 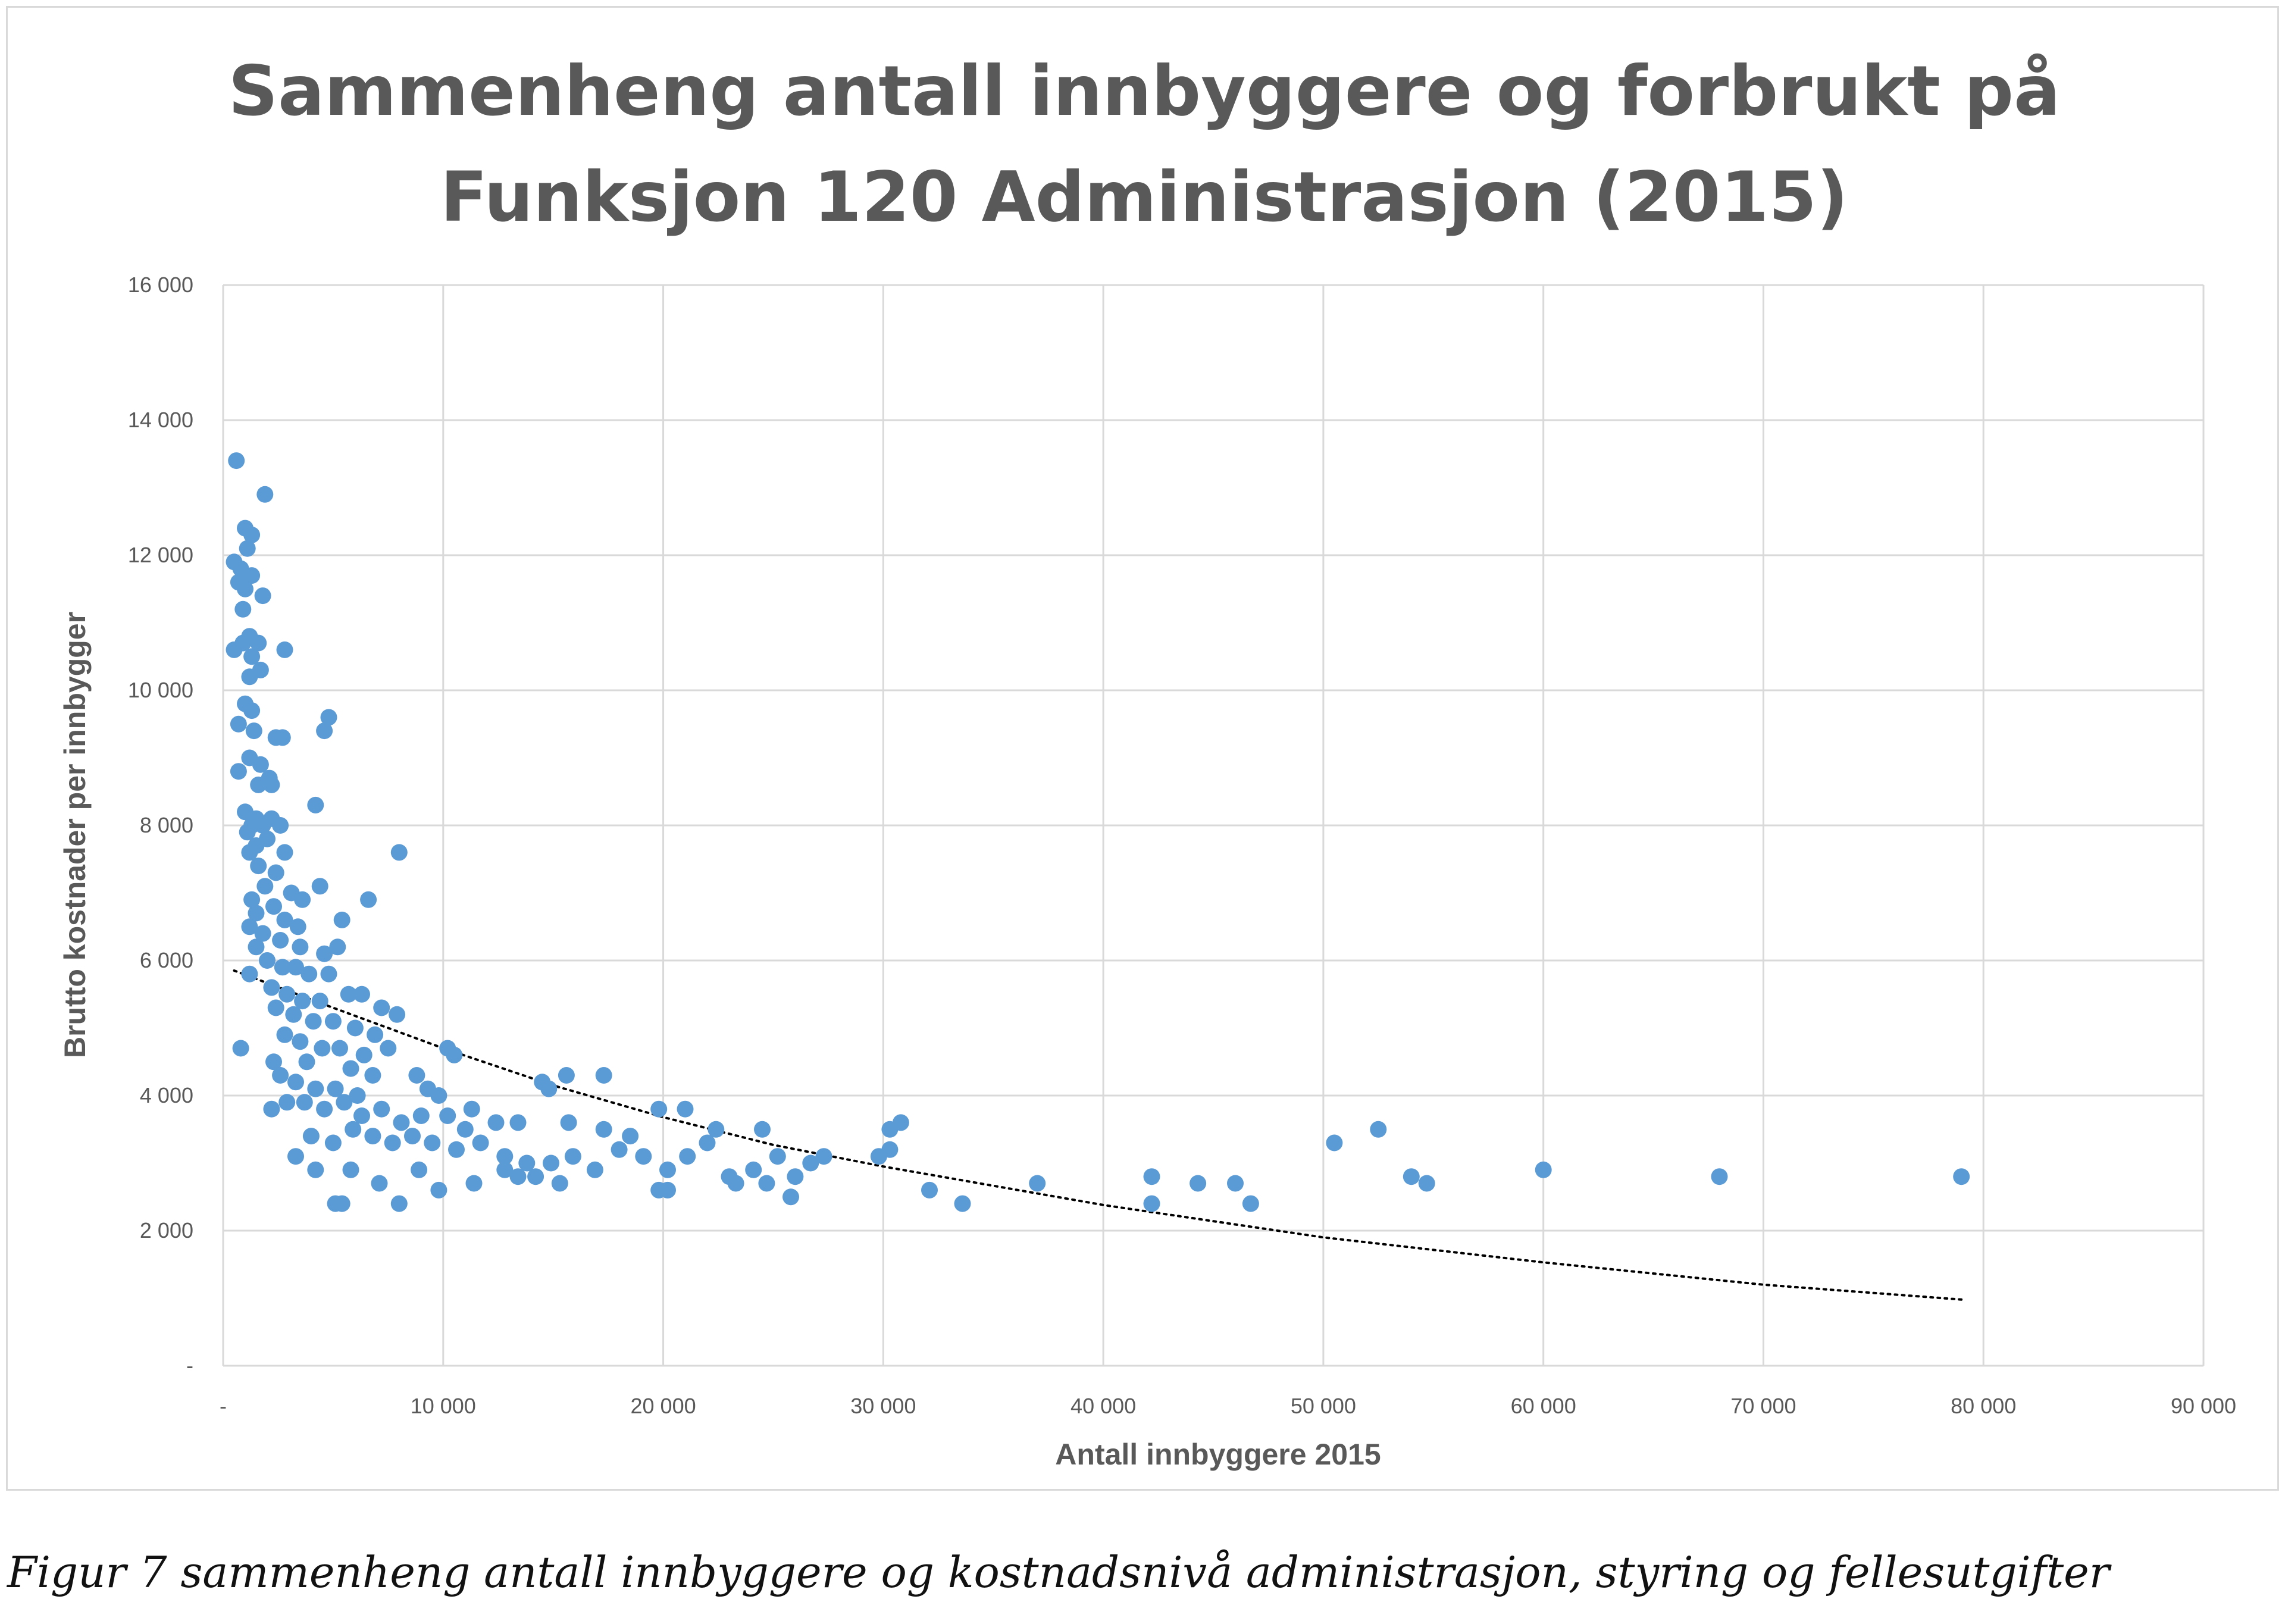 What do you see at coordinates (160, 285) in the screenshot?
I see `y-tick-label: 16 000` at bounding box center [160, 285].